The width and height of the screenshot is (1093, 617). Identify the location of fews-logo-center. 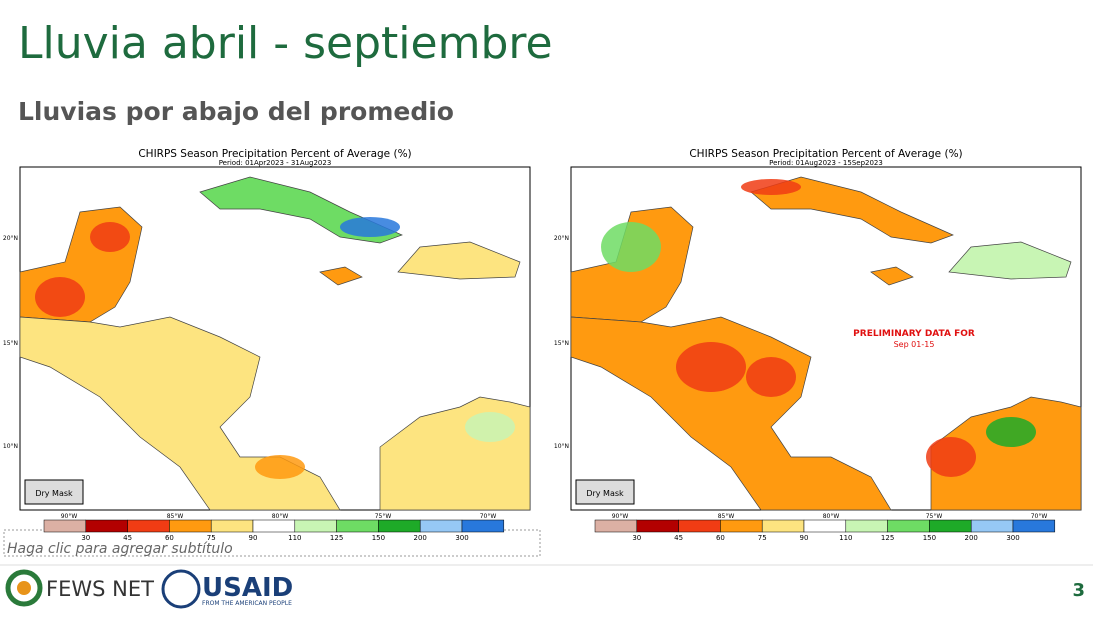
(24, 588).